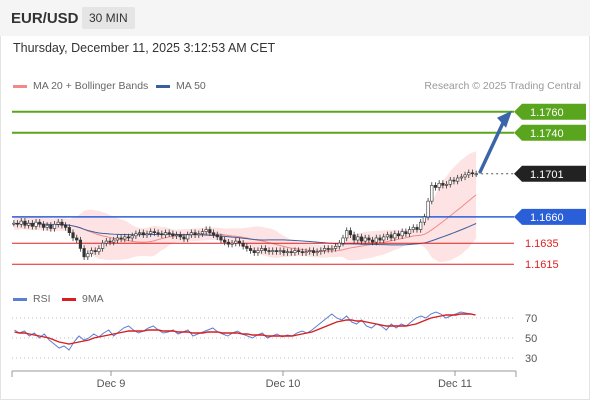  I want to click on legend-rsi: RSI, so click(32, 299).